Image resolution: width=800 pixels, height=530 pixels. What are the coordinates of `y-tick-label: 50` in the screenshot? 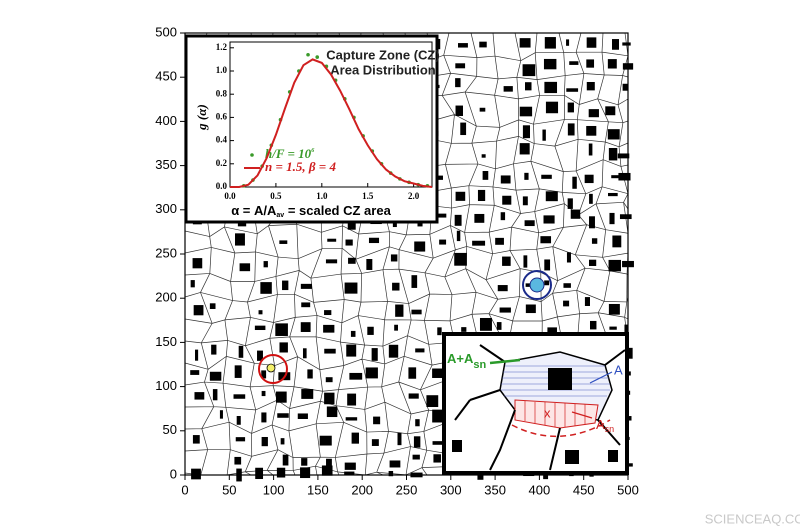 It's located at (170, 429).